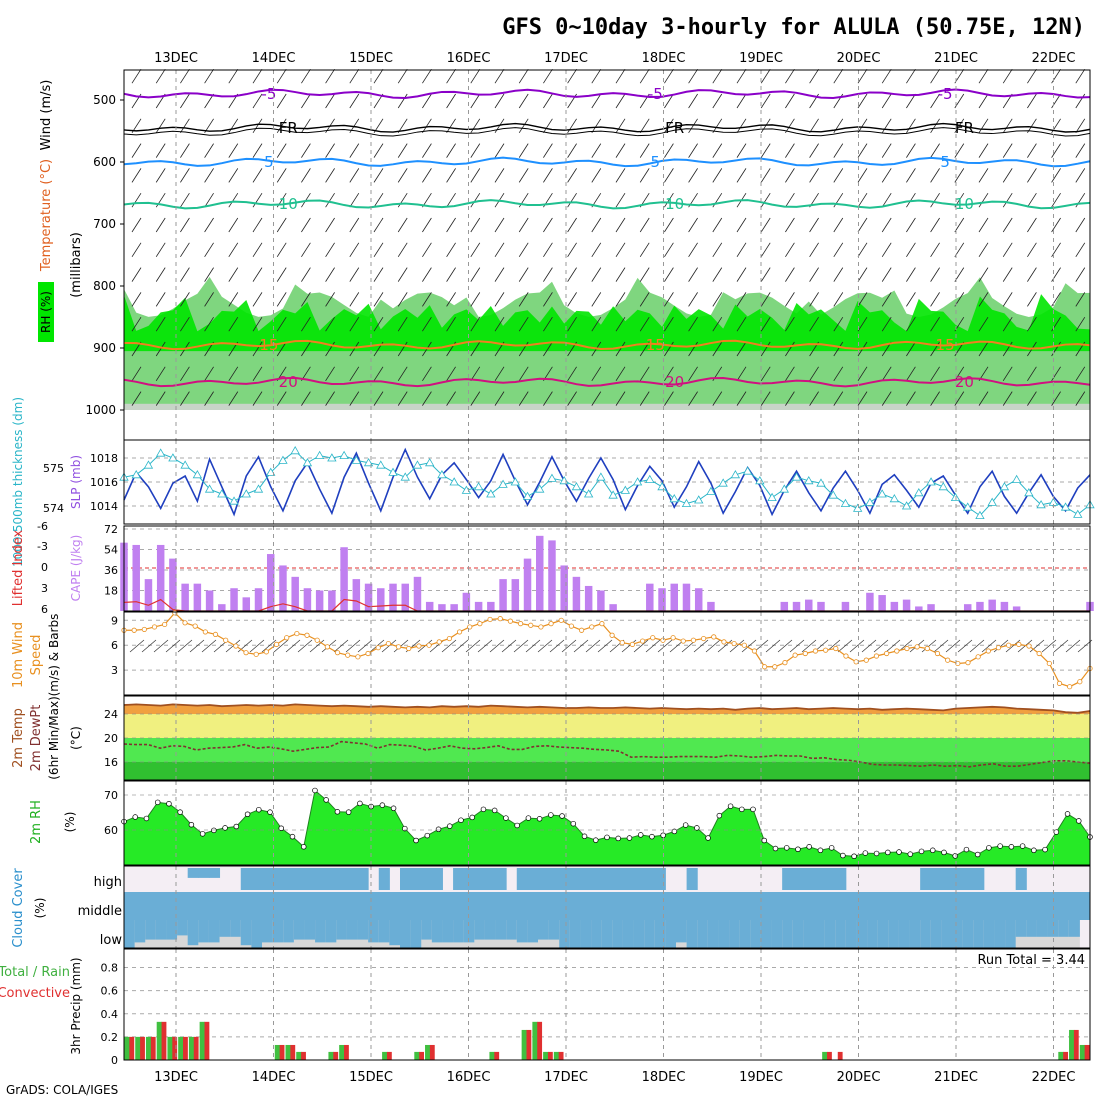  Describe the element at coordinates (607, 132) in the screenshot. I see `temperature-contour` at that location.